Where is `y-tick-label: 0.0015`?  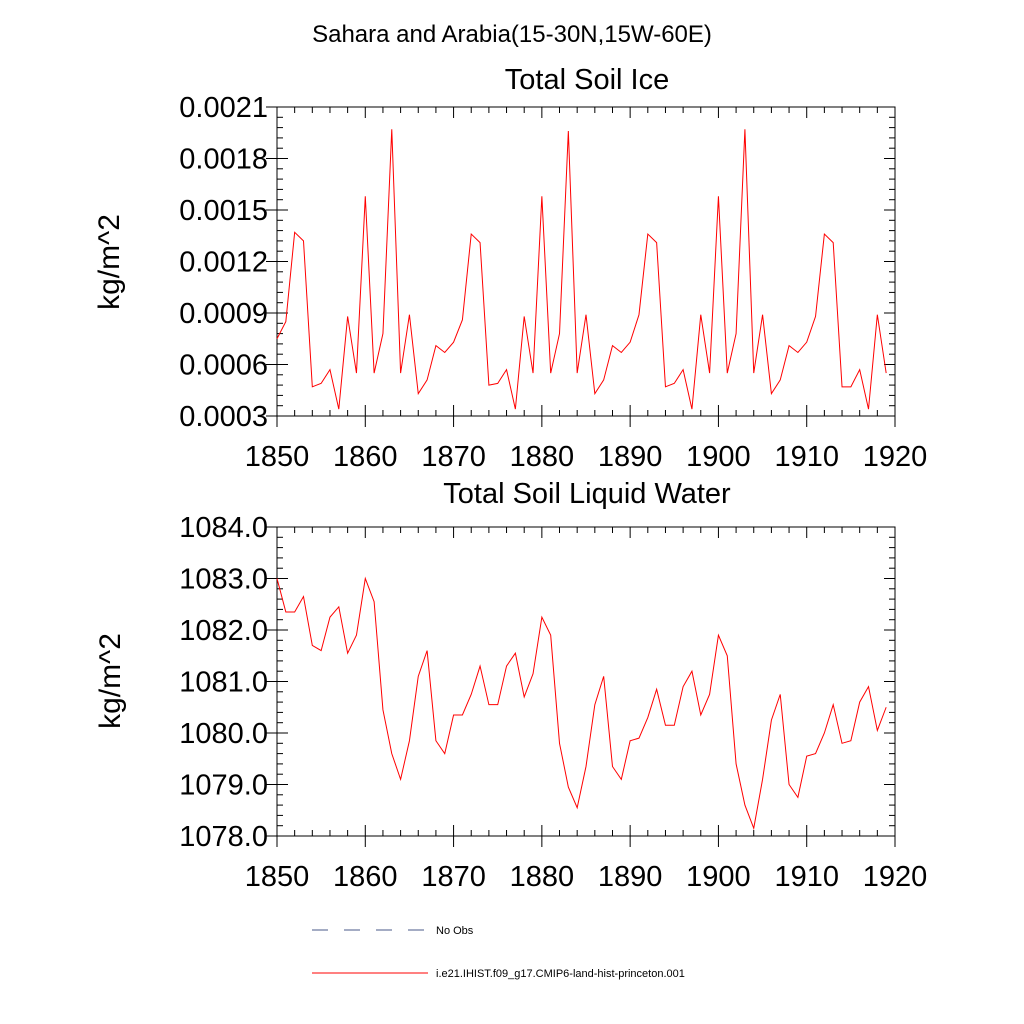
y-tick-label: 0.0015 is located at coordinates (223, 211).